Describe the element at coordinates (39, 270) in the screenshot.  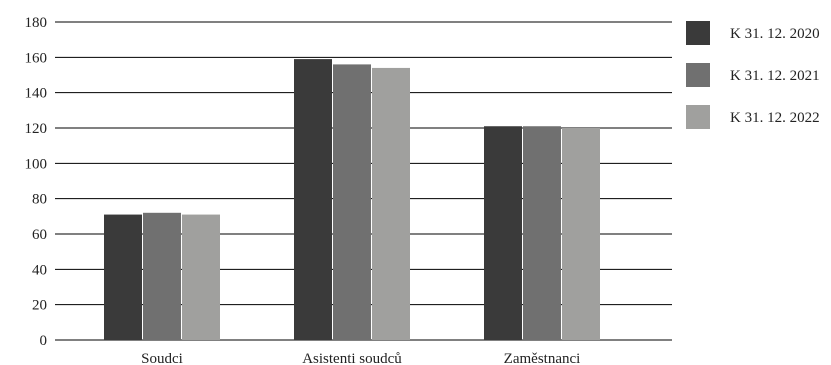
I see `y-tick-label: 40` at that location.